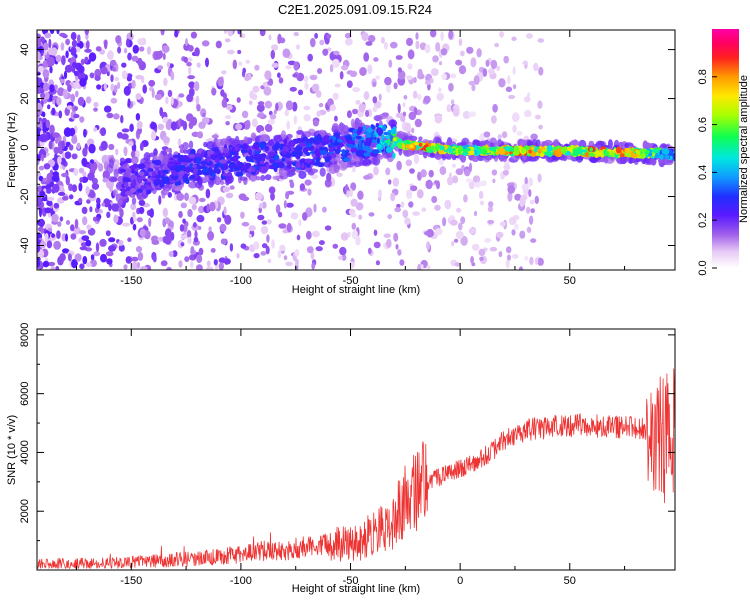 Image resolution: width=750 pixels, height=600 pixels. Describe the element at coordinates (131, 281) in the screenshot. I see `x-tick-label: -150` at that location.